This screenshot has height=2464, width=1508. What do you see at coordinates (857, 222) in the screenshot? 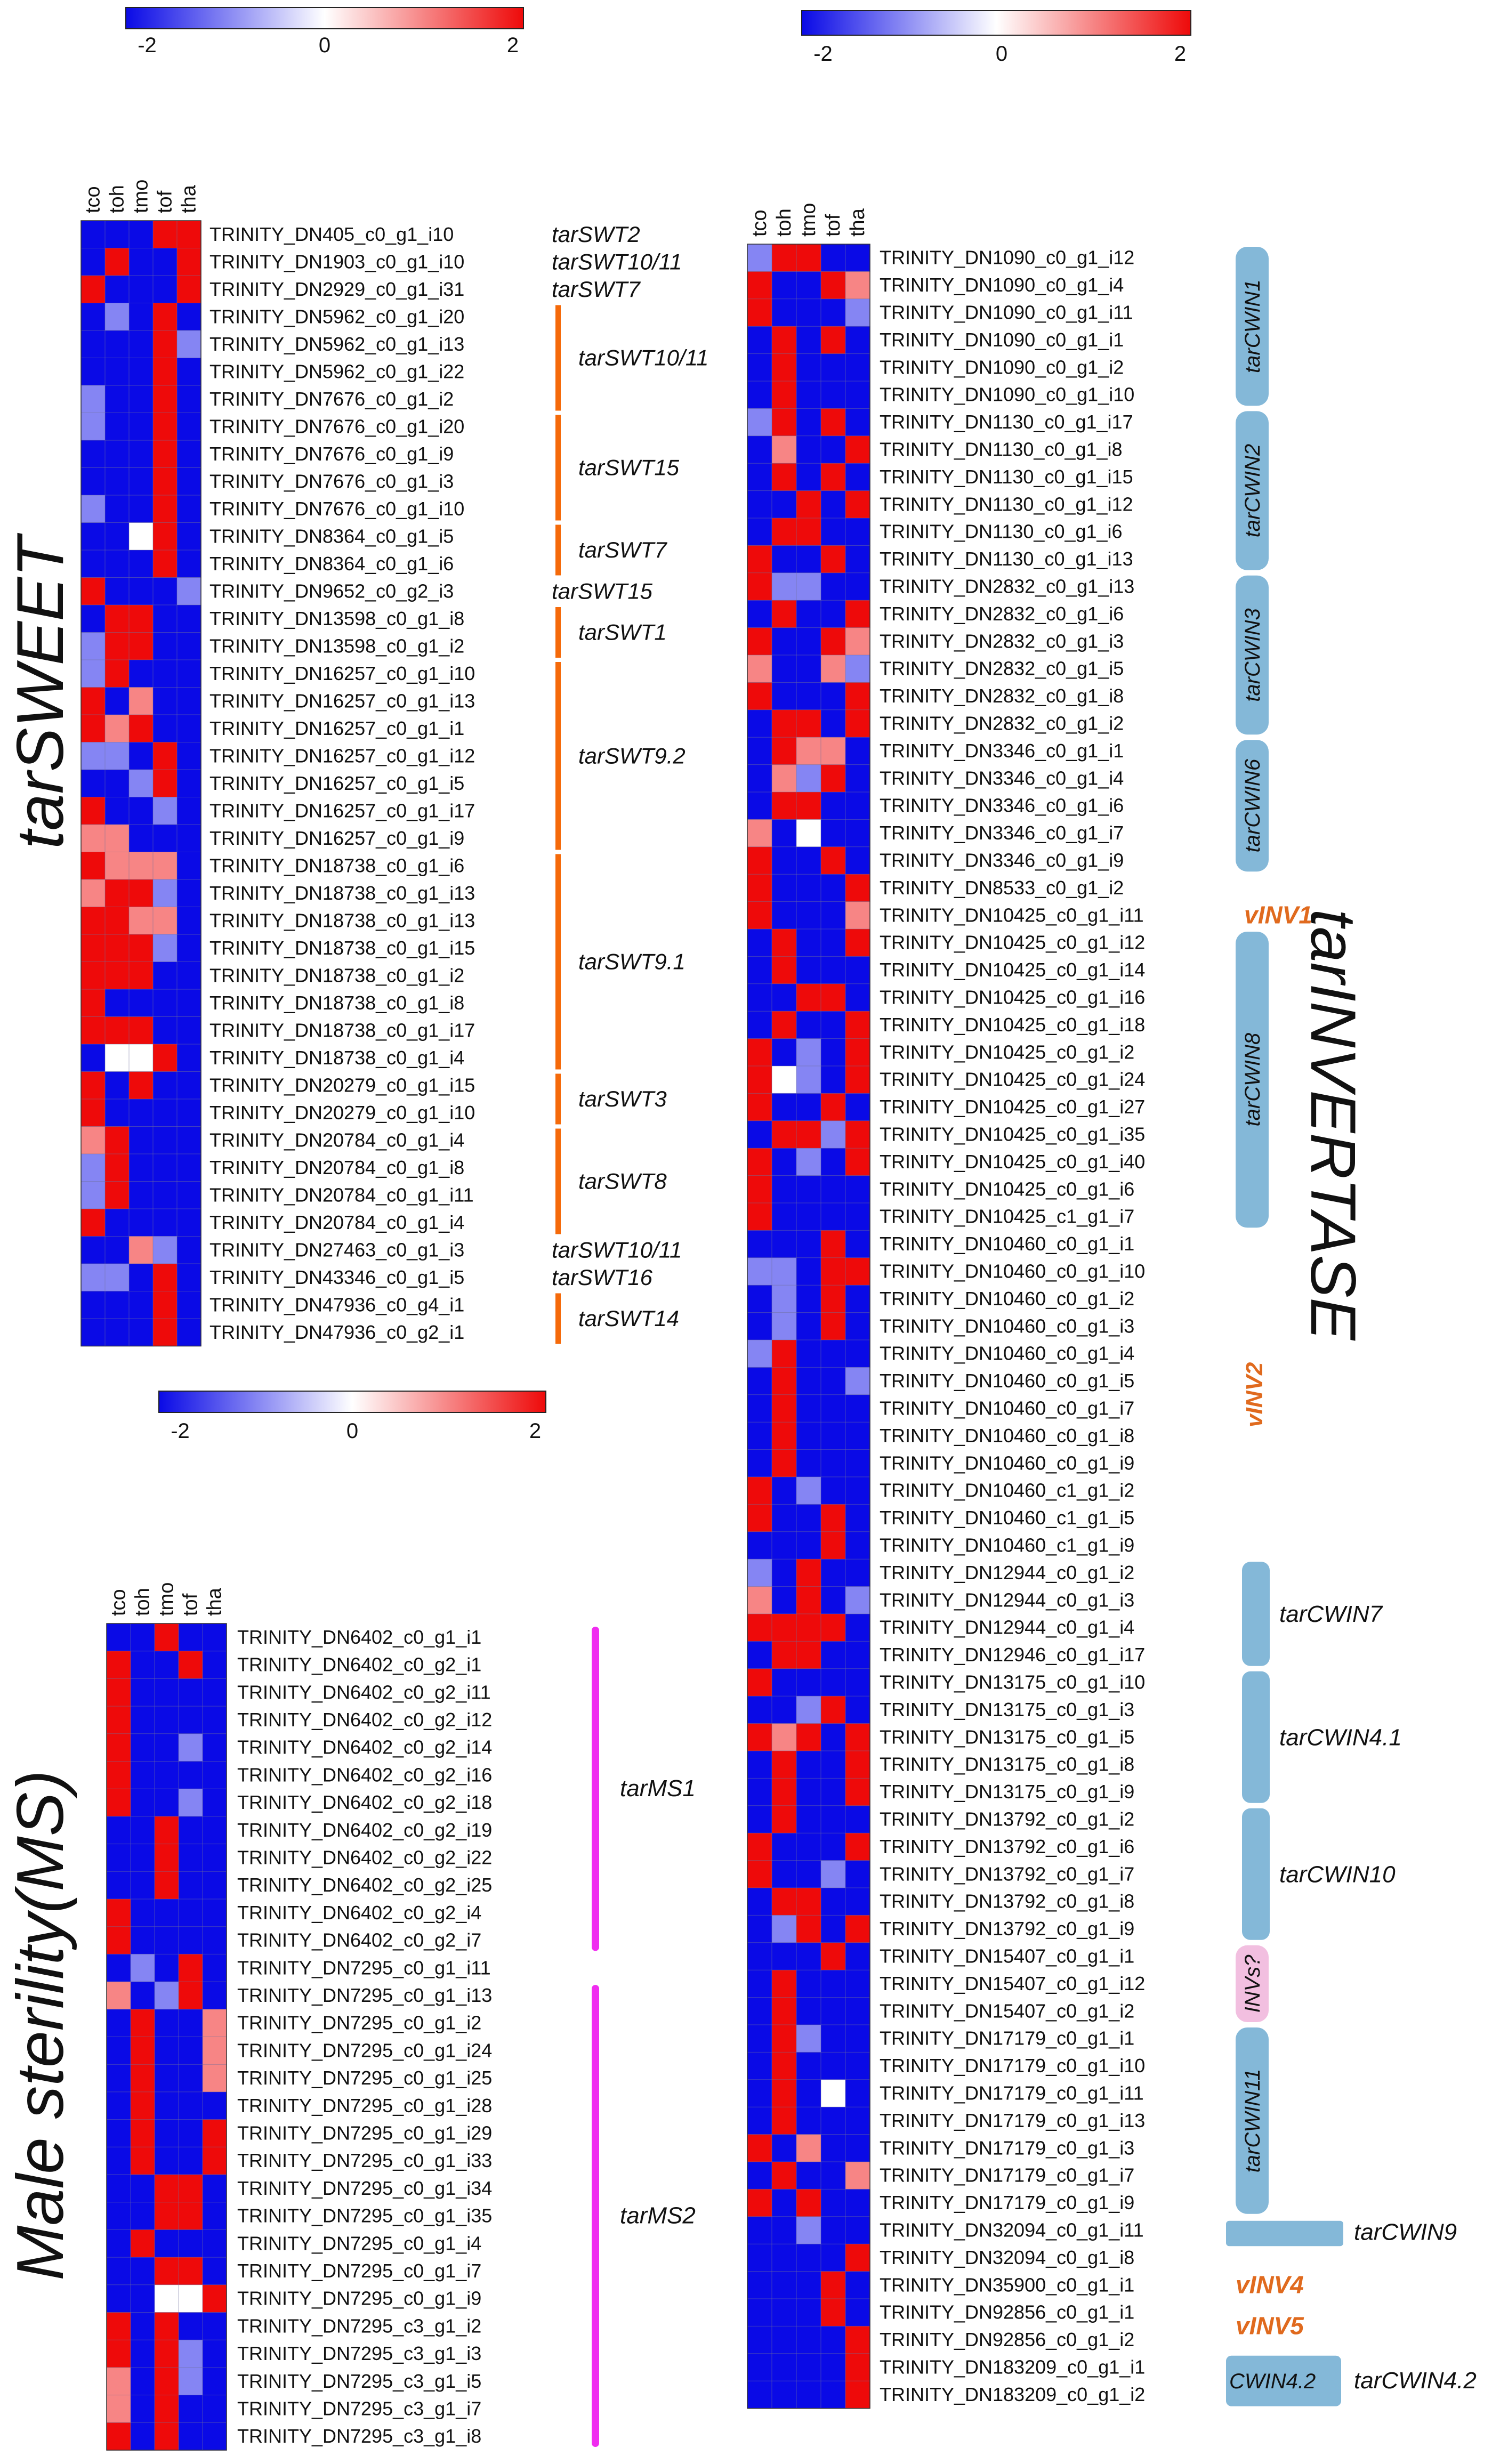
I see `column-label-tha: tha` at bounding box center [857, 222].